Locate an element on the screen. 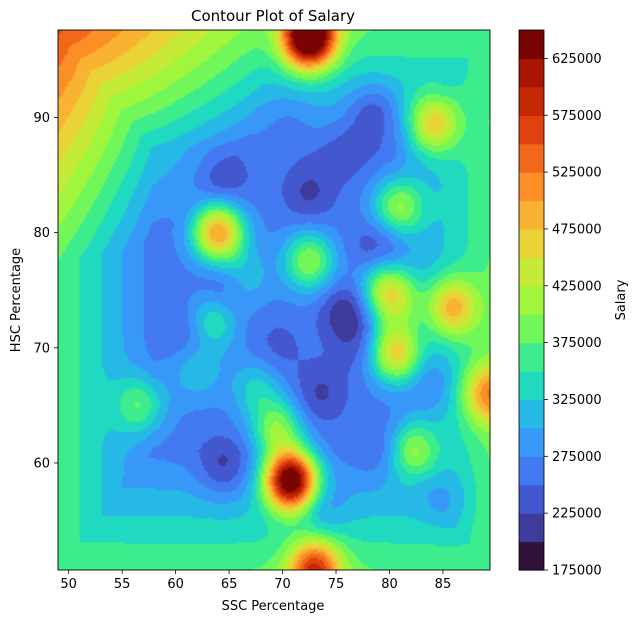  colorbar-tick-label: 175000 is located at coordinates (577, 571).